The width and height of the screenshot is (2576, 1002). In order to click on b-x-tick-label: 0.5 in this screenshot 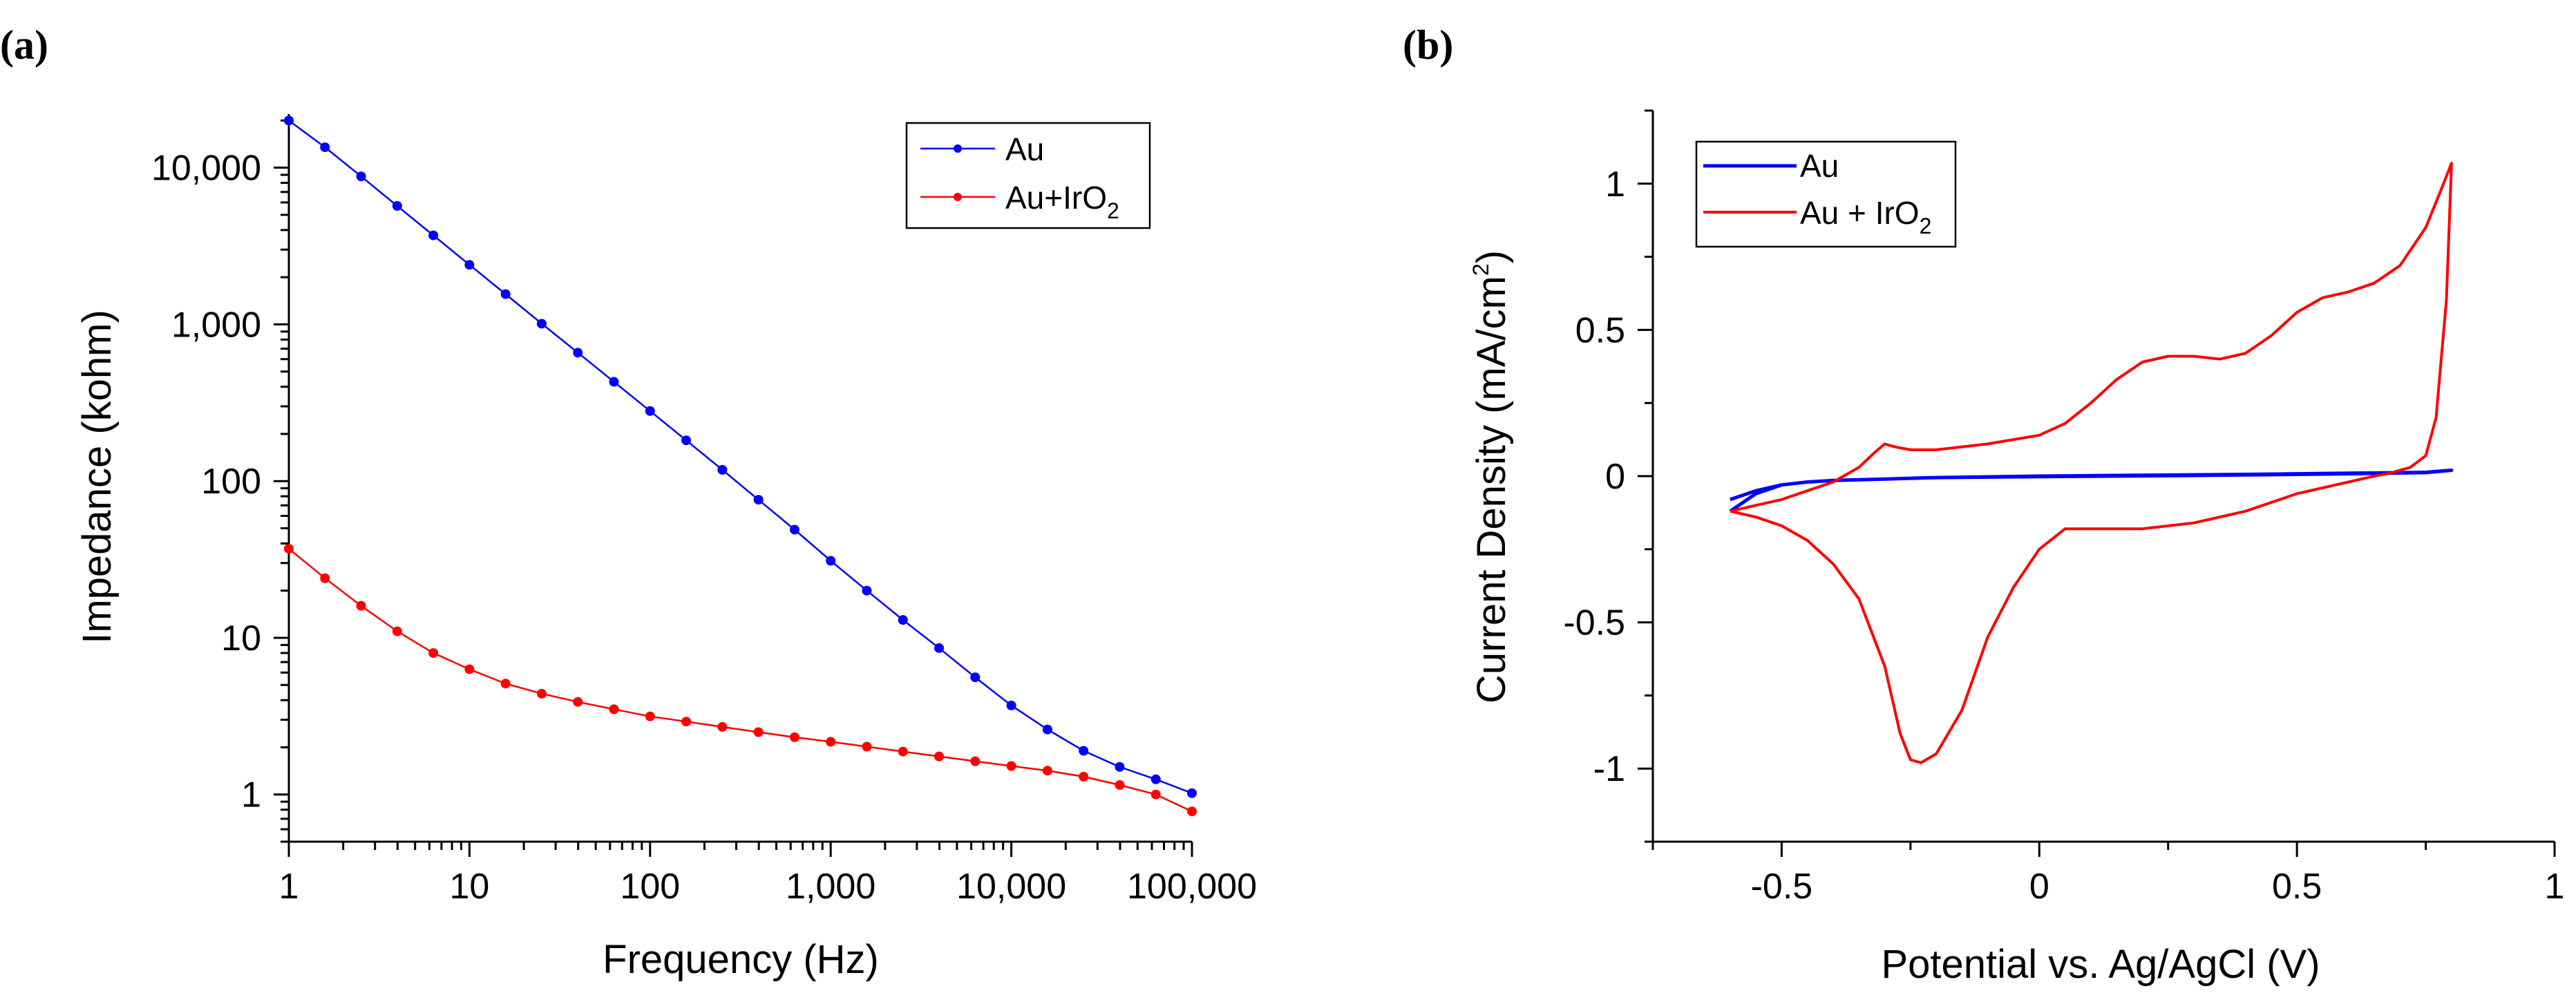, I will do `click(2297, 887)`.